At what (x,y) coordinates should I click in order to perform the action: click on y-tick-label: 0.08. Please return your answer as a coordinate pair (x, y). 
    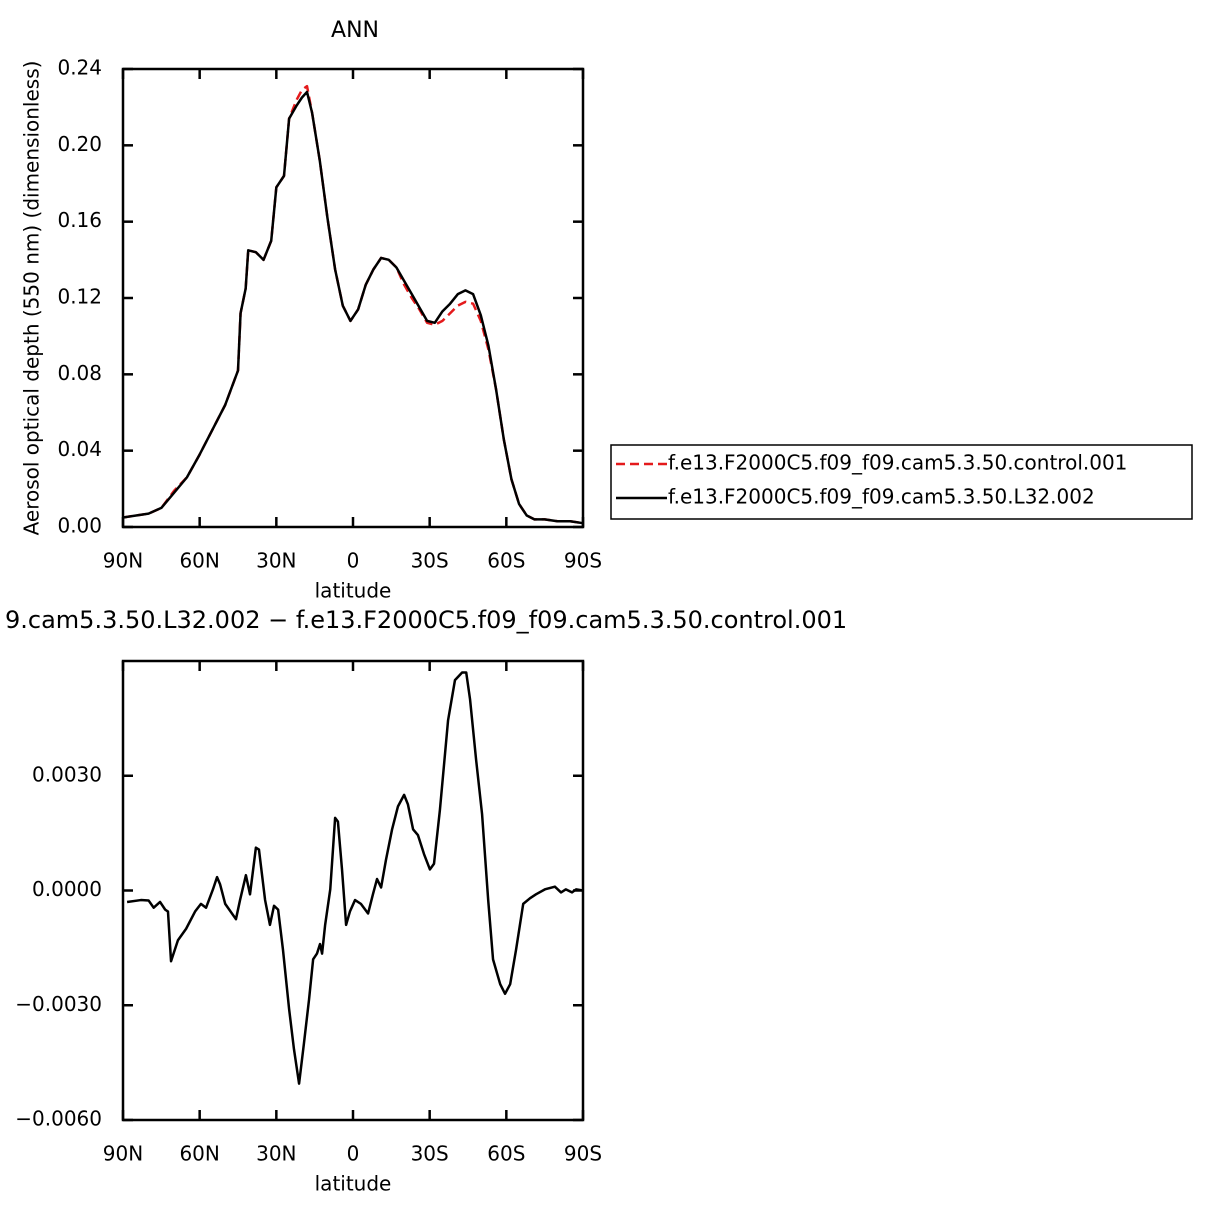
    Looking at the image, I should click on (79, 373).